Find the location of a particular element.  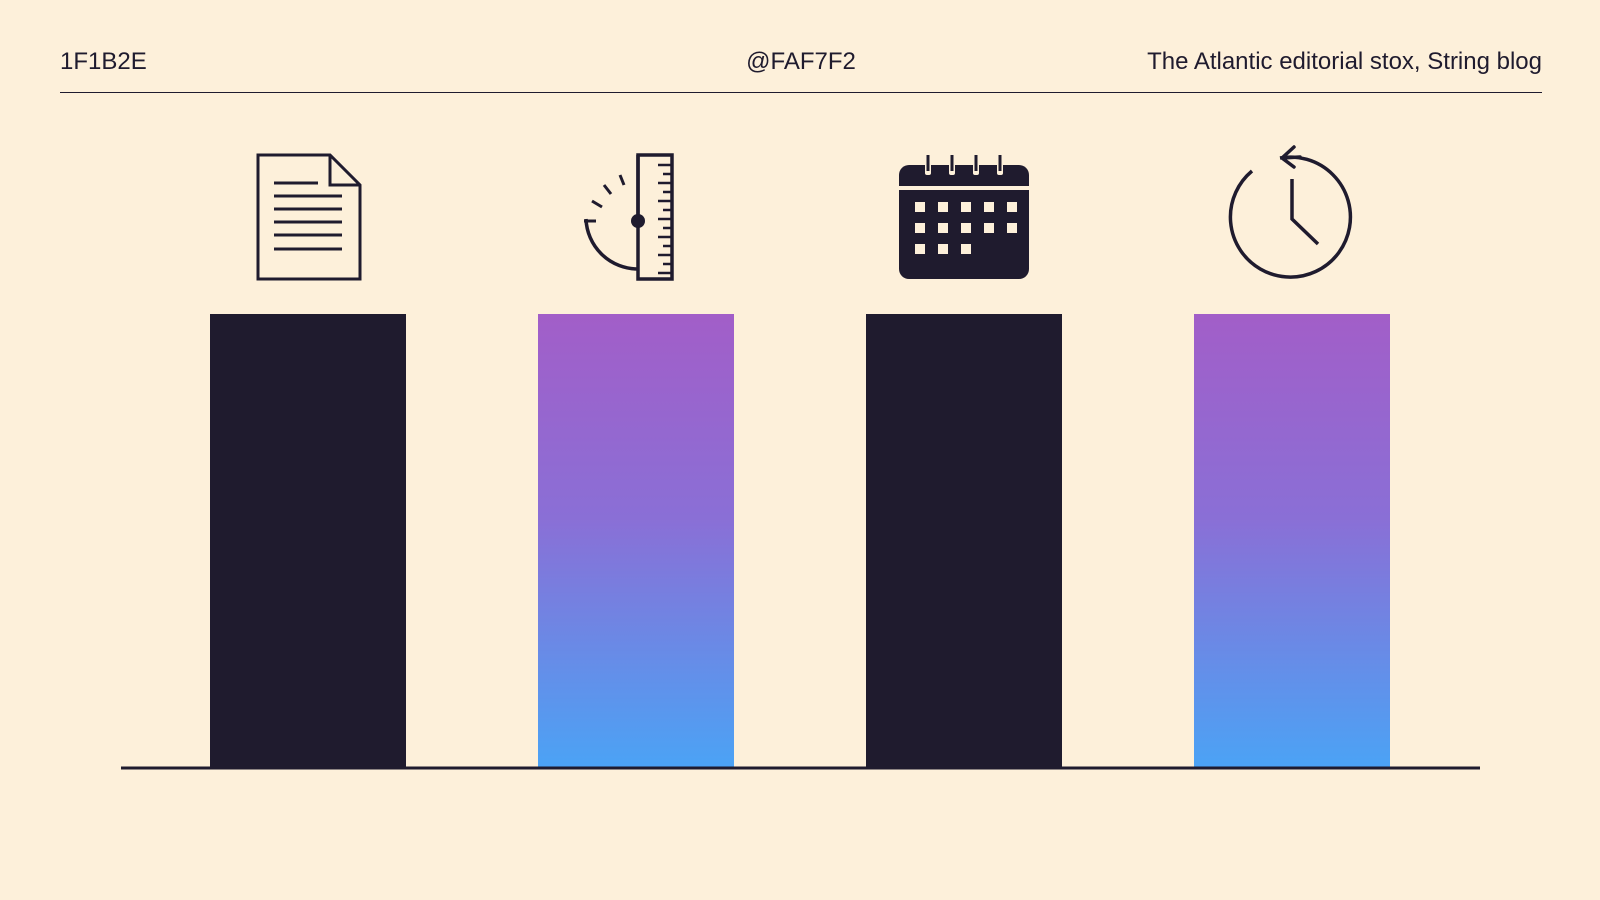

header-center-label: @FAF7F2 is located at coordinates (801, 61).